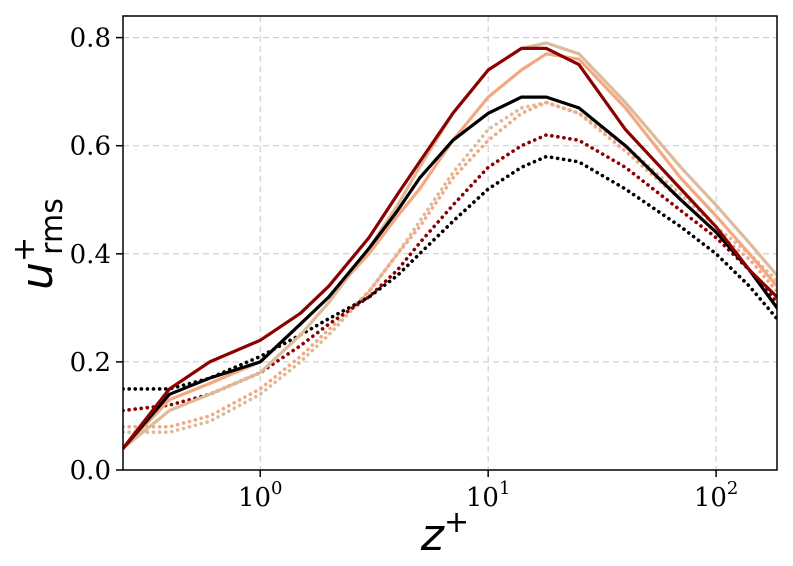 This screenshot has width=793, height=566. What do you see at coordinates (24, 249) in the screenshot?
I see `y-axis-title-sup: +` at bounding box center [24, 249].